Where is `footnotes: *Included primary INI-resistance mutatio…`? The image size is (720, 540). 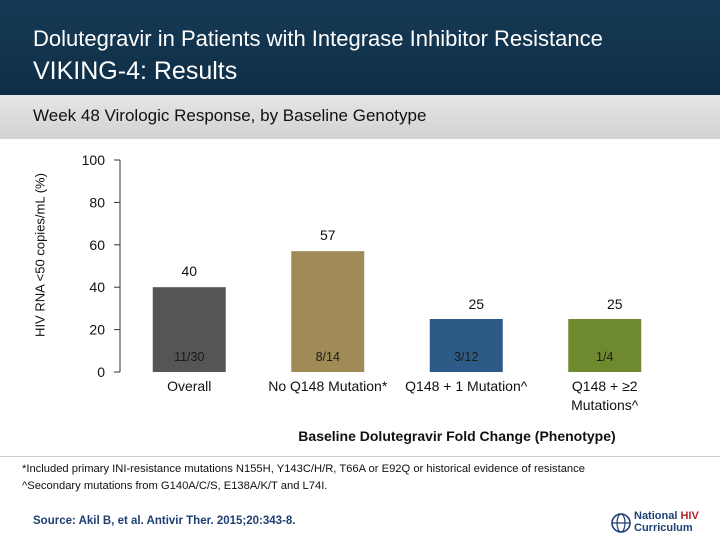
footnotes: *Included primary INI-resistance mutatio… is located at coordinates (367, 478).